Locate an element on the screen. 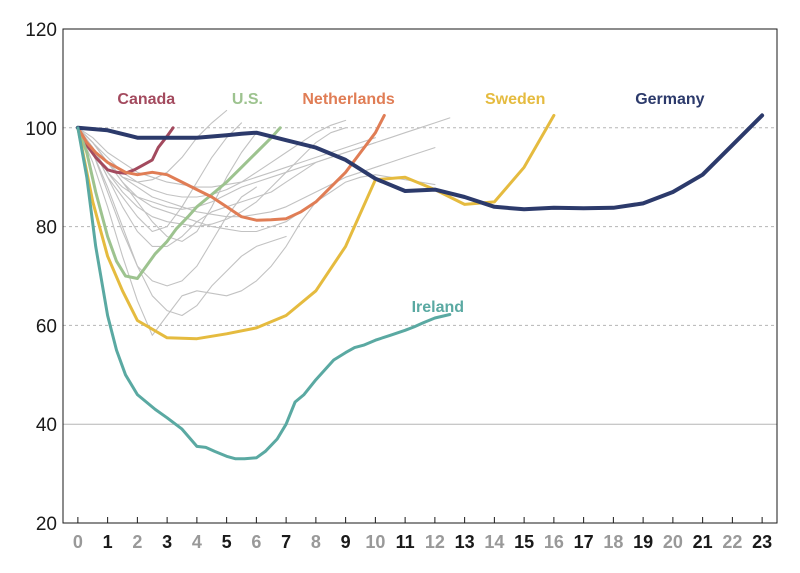  x-tick-label-15: 15 is located at coordinates (524, 542).